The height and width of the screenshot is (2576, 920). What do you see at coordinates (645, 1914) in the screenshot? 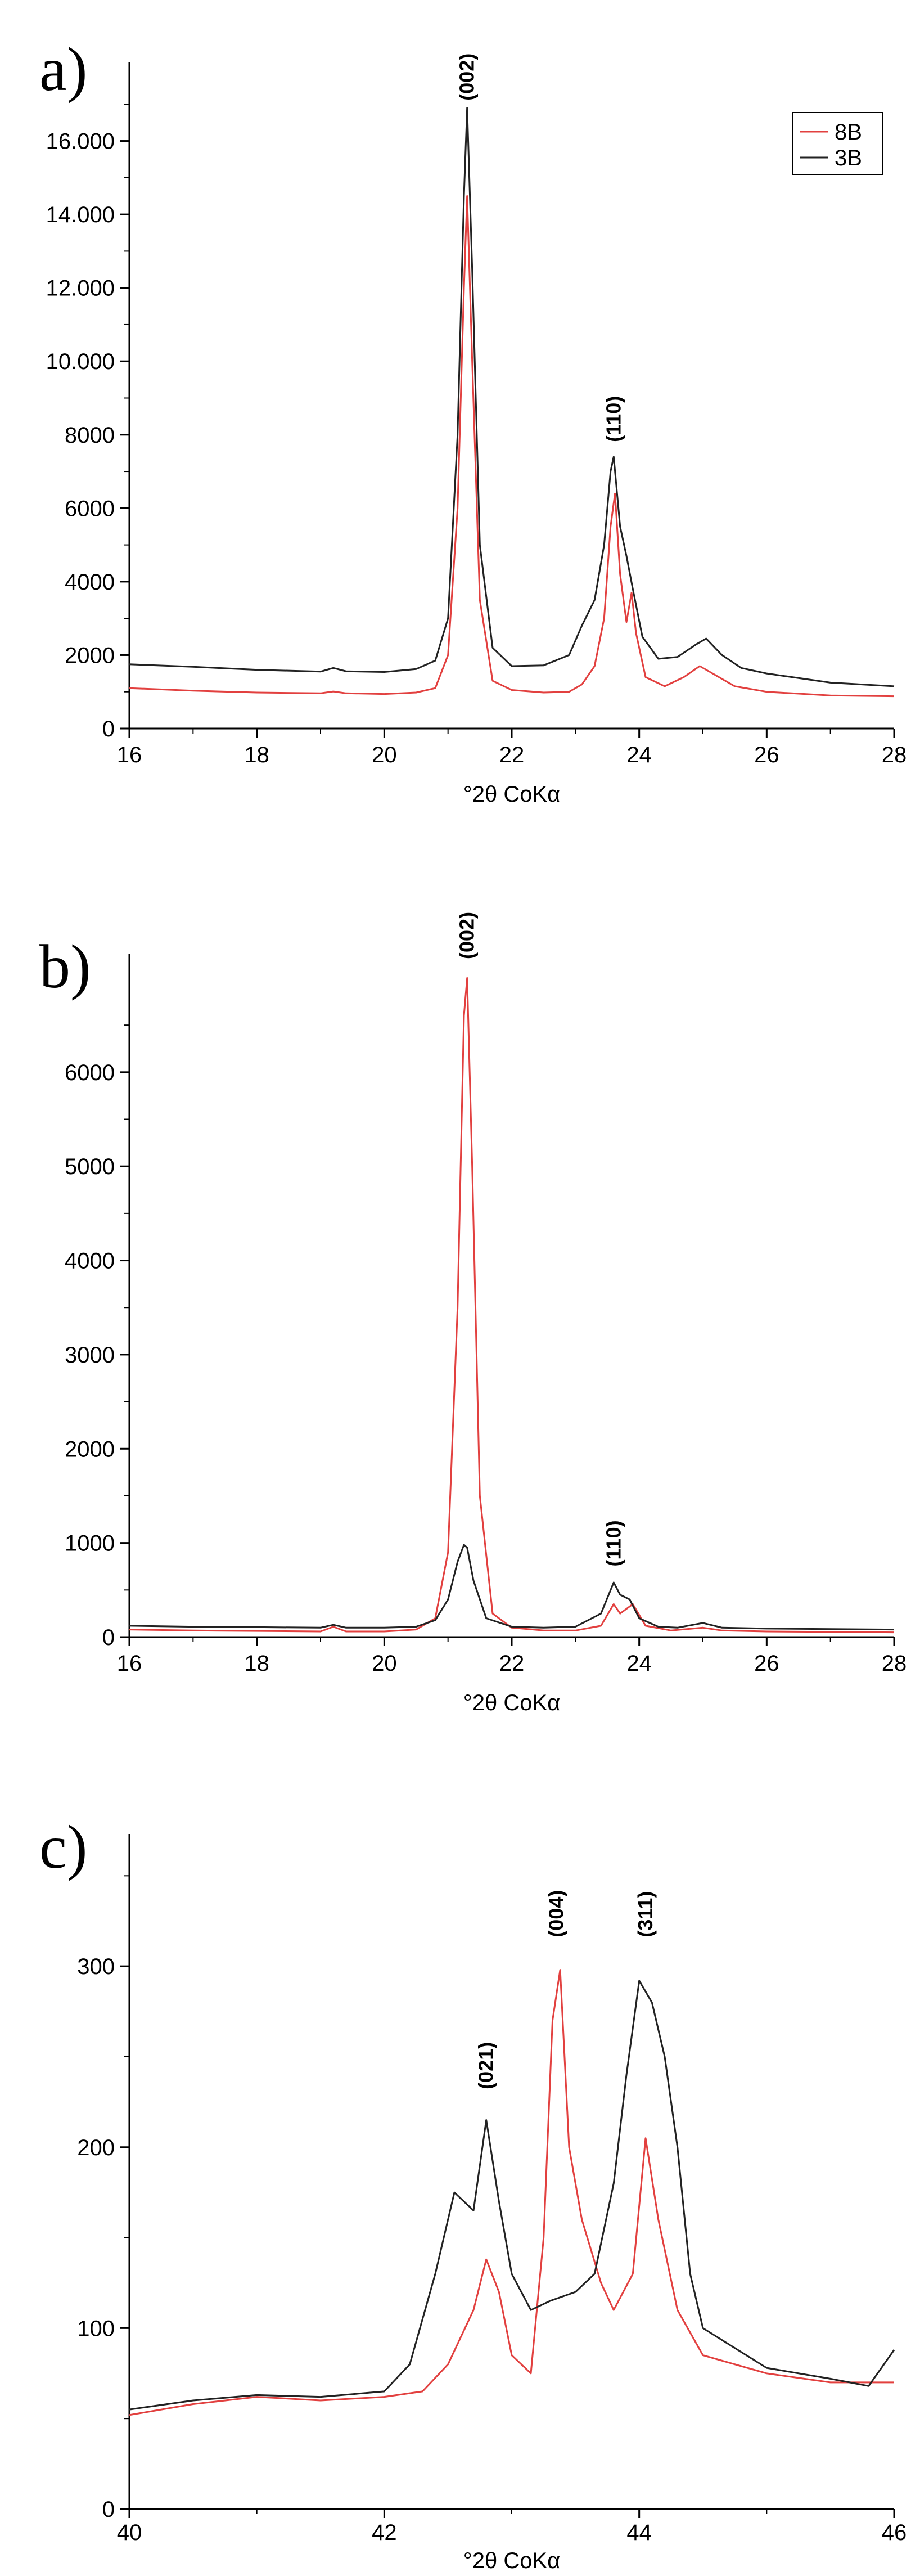
I see `peak-label: (311)` at bounding box center [645, 1914].